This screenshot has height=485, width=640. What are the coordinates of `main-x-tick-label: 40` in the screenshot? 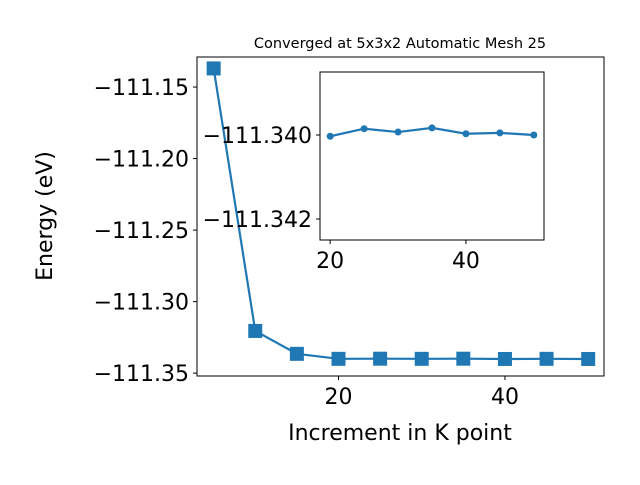 It's located at (505, 397).